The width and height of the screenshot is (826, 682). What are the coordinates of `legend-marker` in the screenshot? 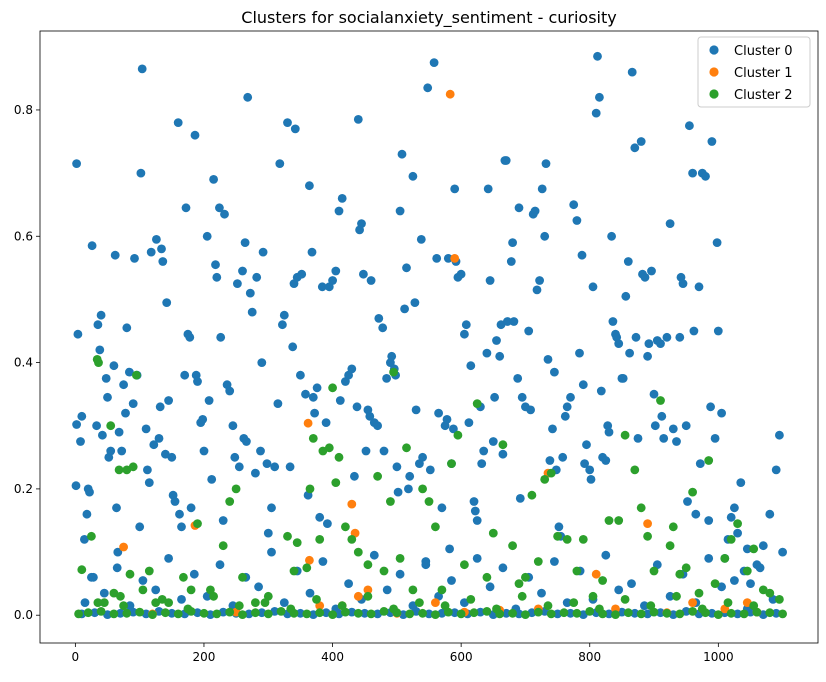 It's located at (714, 72).